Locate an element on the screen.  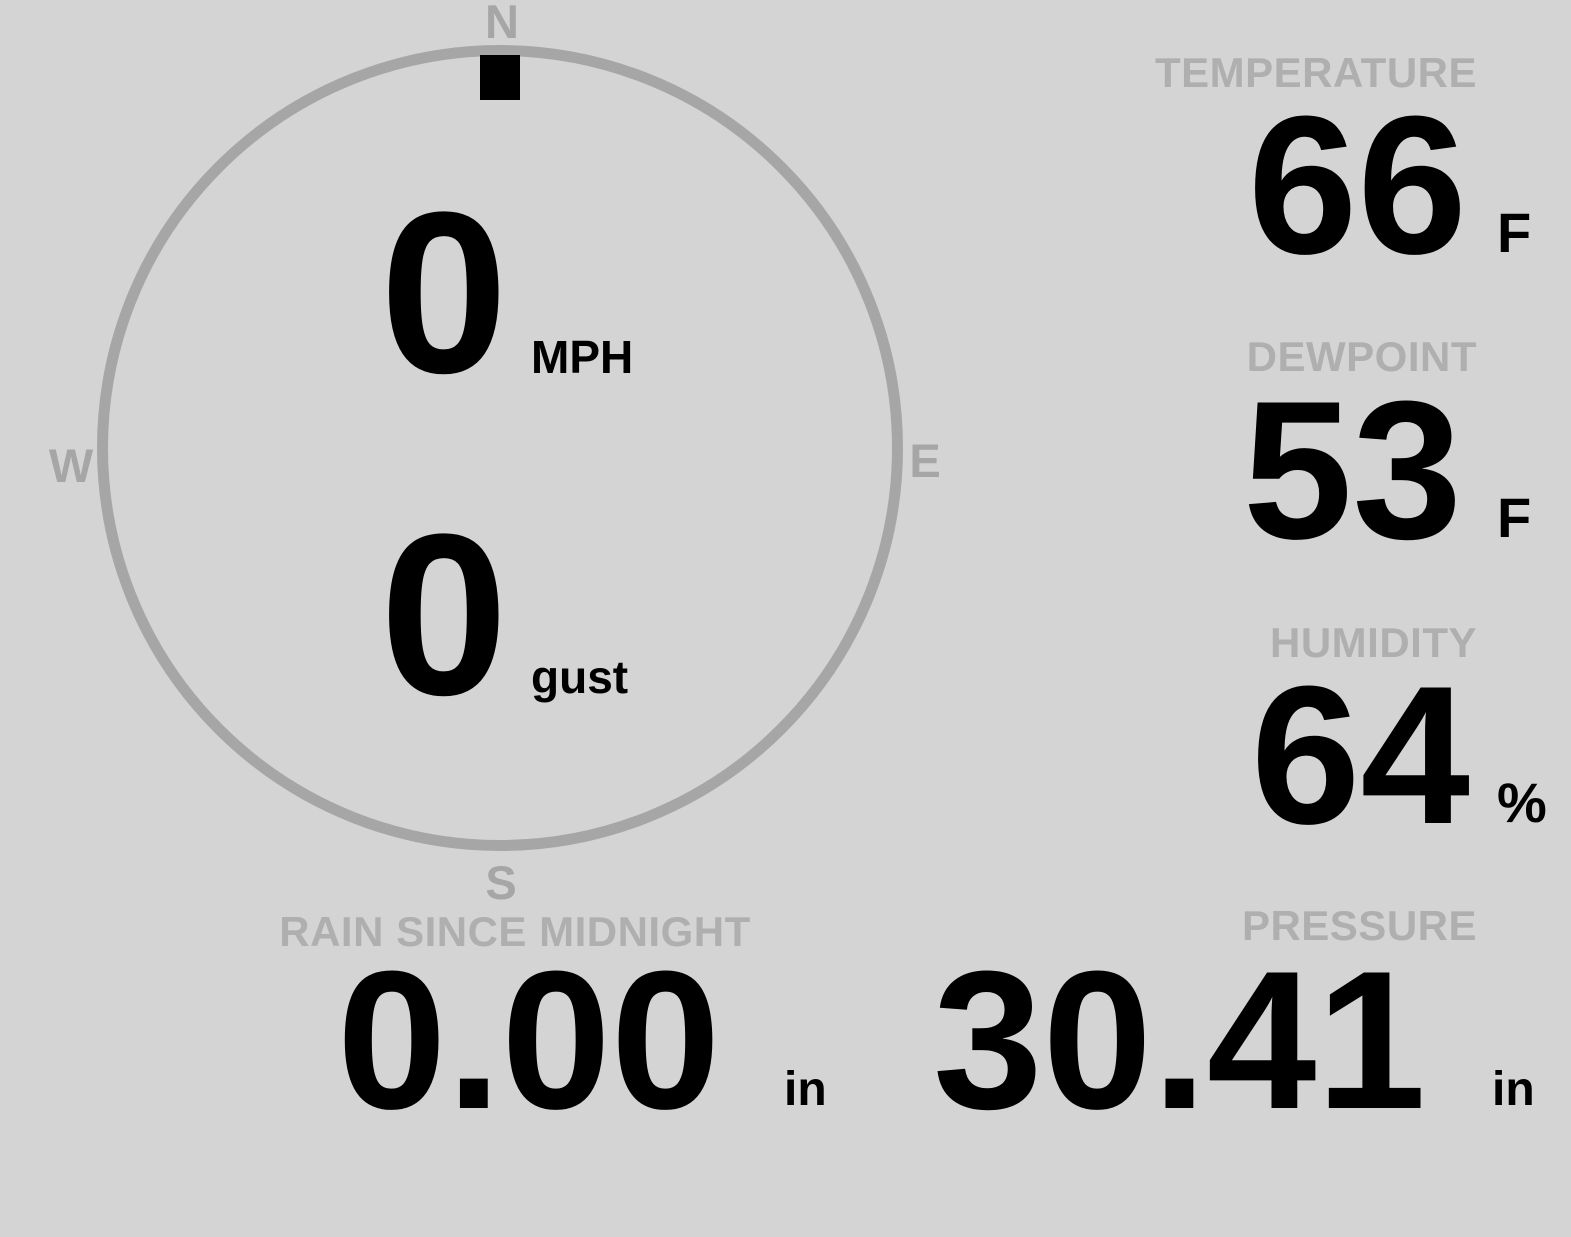
rain-label: RAIN SINCE MIDNIGHT is located at coordinates (515, 931).